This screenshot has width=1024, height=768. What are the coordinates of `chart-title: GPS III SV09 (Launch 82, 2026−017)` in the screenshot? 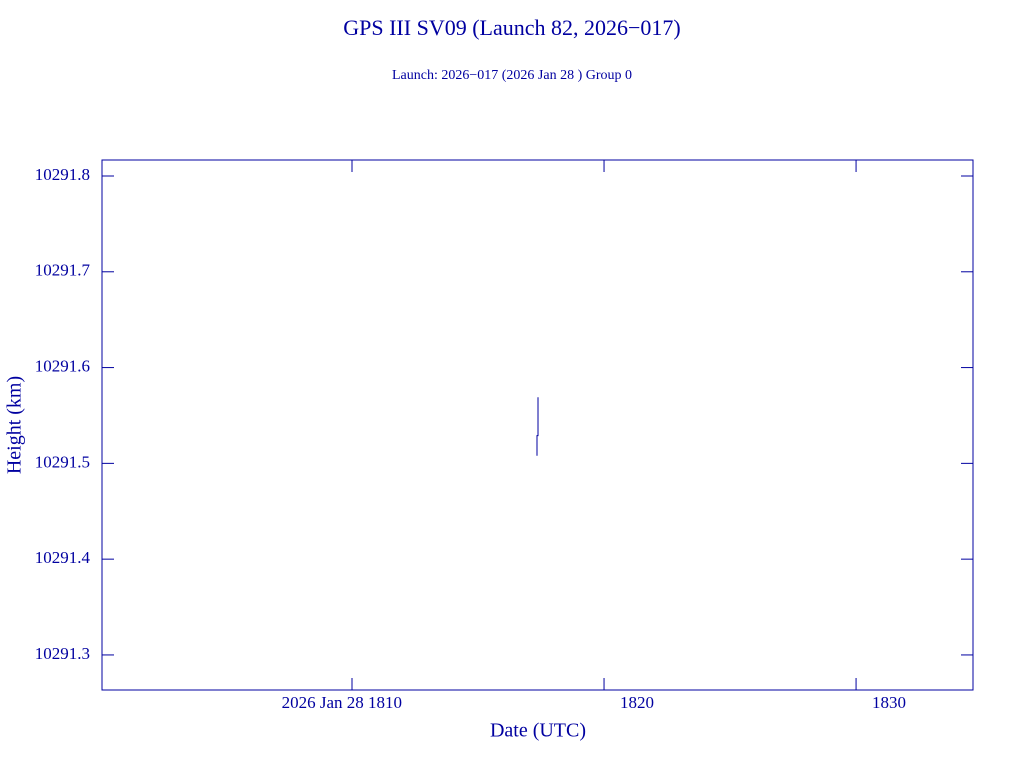 It's located at (512, 27).